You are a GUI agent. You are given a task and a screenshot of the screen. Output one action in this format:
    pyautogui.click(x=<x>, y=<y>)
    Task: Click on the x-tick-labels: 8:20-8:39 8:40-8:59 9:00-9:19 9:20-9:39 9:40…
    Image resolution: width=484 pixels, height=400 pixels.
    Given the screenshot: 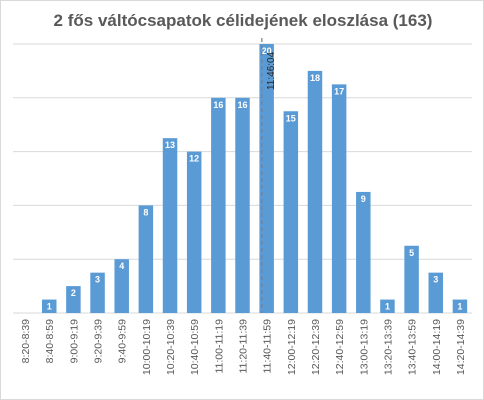 What is the action you would take?
    pyautogui.click(x=243, y=347)
    